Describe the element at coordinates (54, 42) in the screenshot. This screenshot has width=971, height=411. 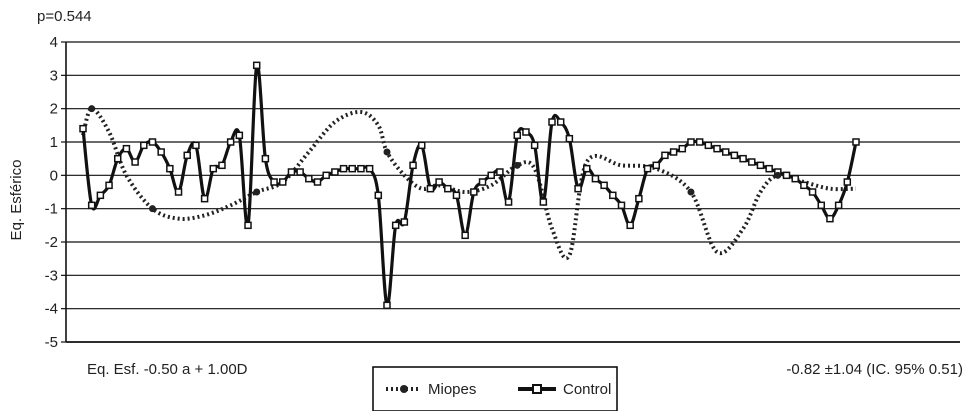
I see `y-tick-label: 4` at that location.